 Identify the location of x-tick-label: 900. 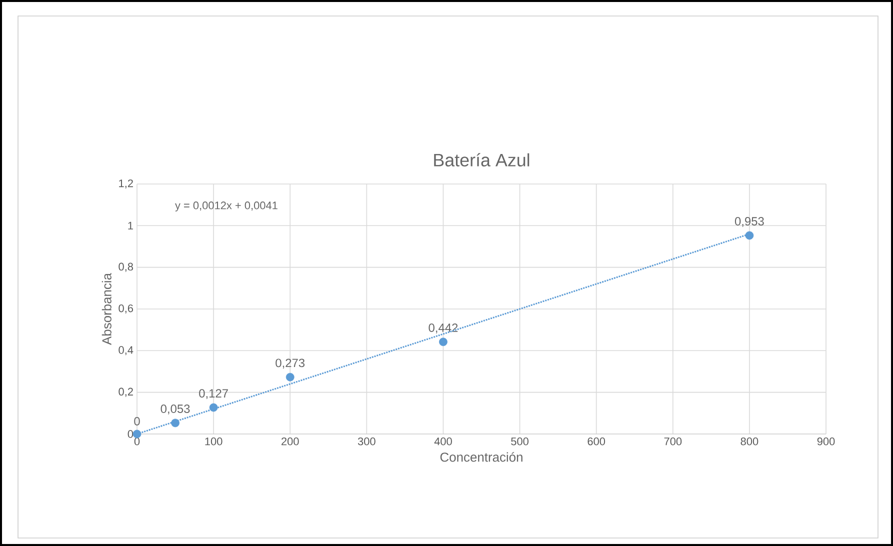
(826, 442).